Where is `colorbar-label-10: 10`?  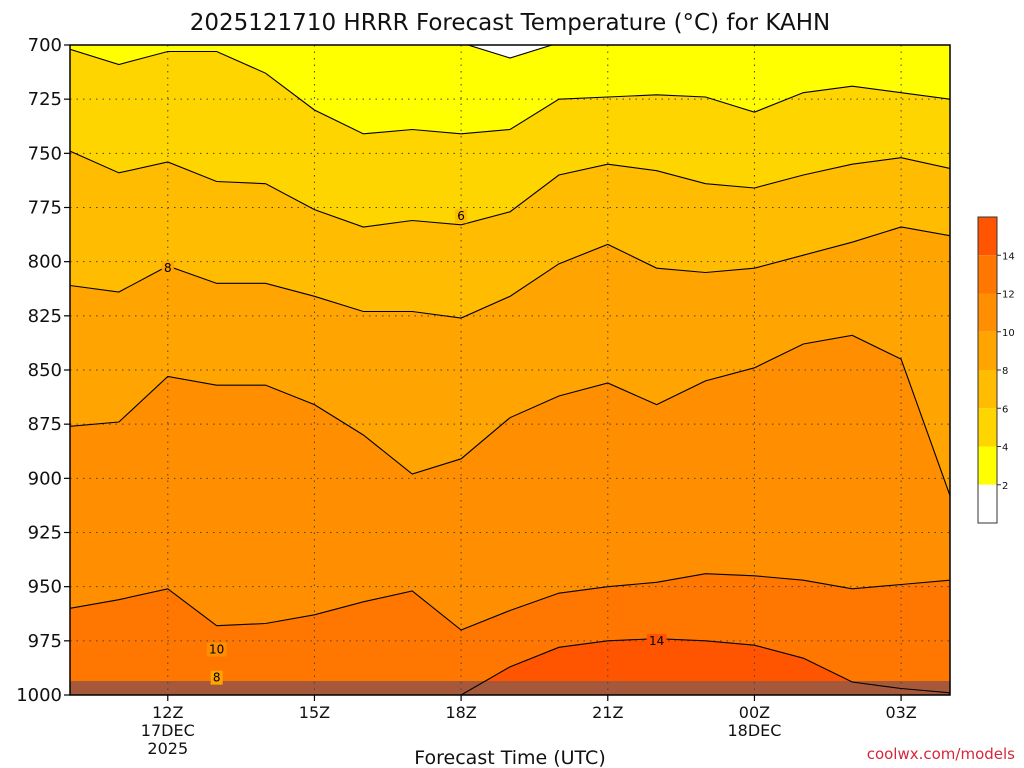
colorbar-label-10: 10 is located at coordinates (1008, 333).